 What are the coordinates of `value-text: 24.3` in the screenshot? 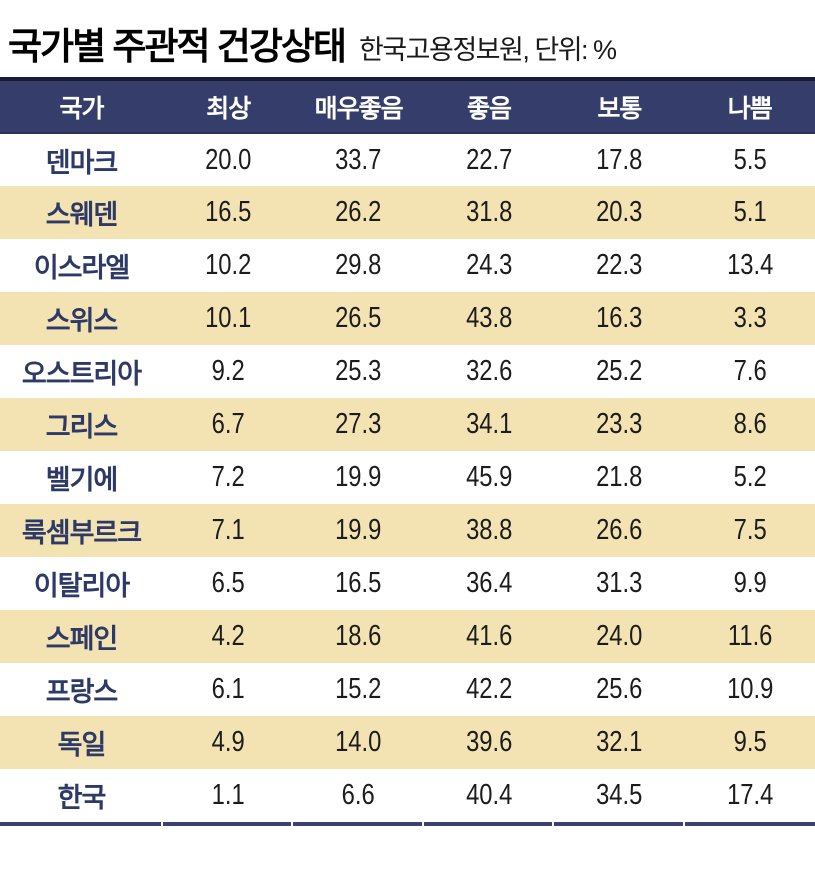 It's located at (489, 265).